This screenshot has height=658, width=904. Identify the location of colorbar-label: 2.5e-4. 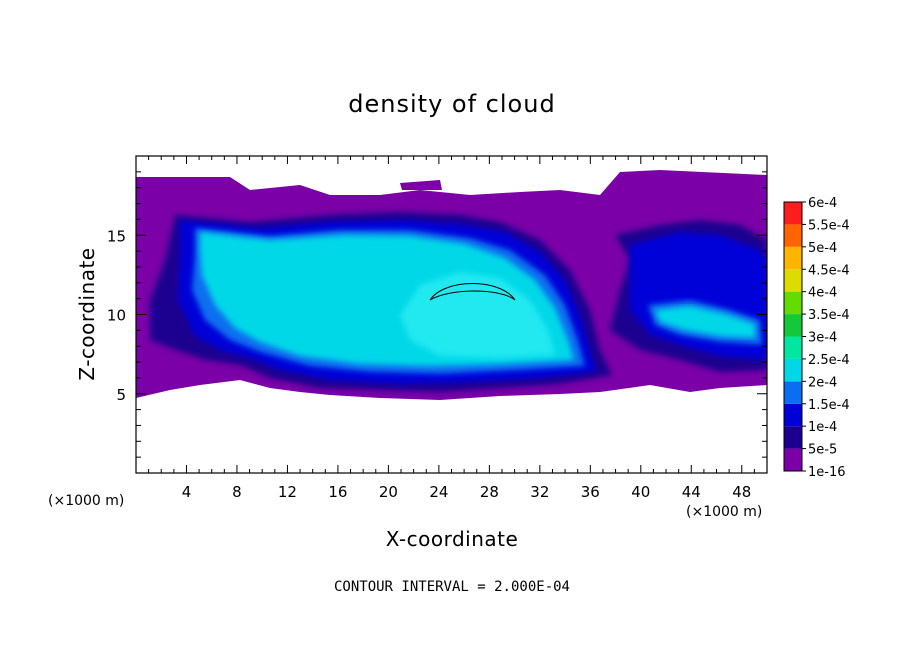
(829, 360).